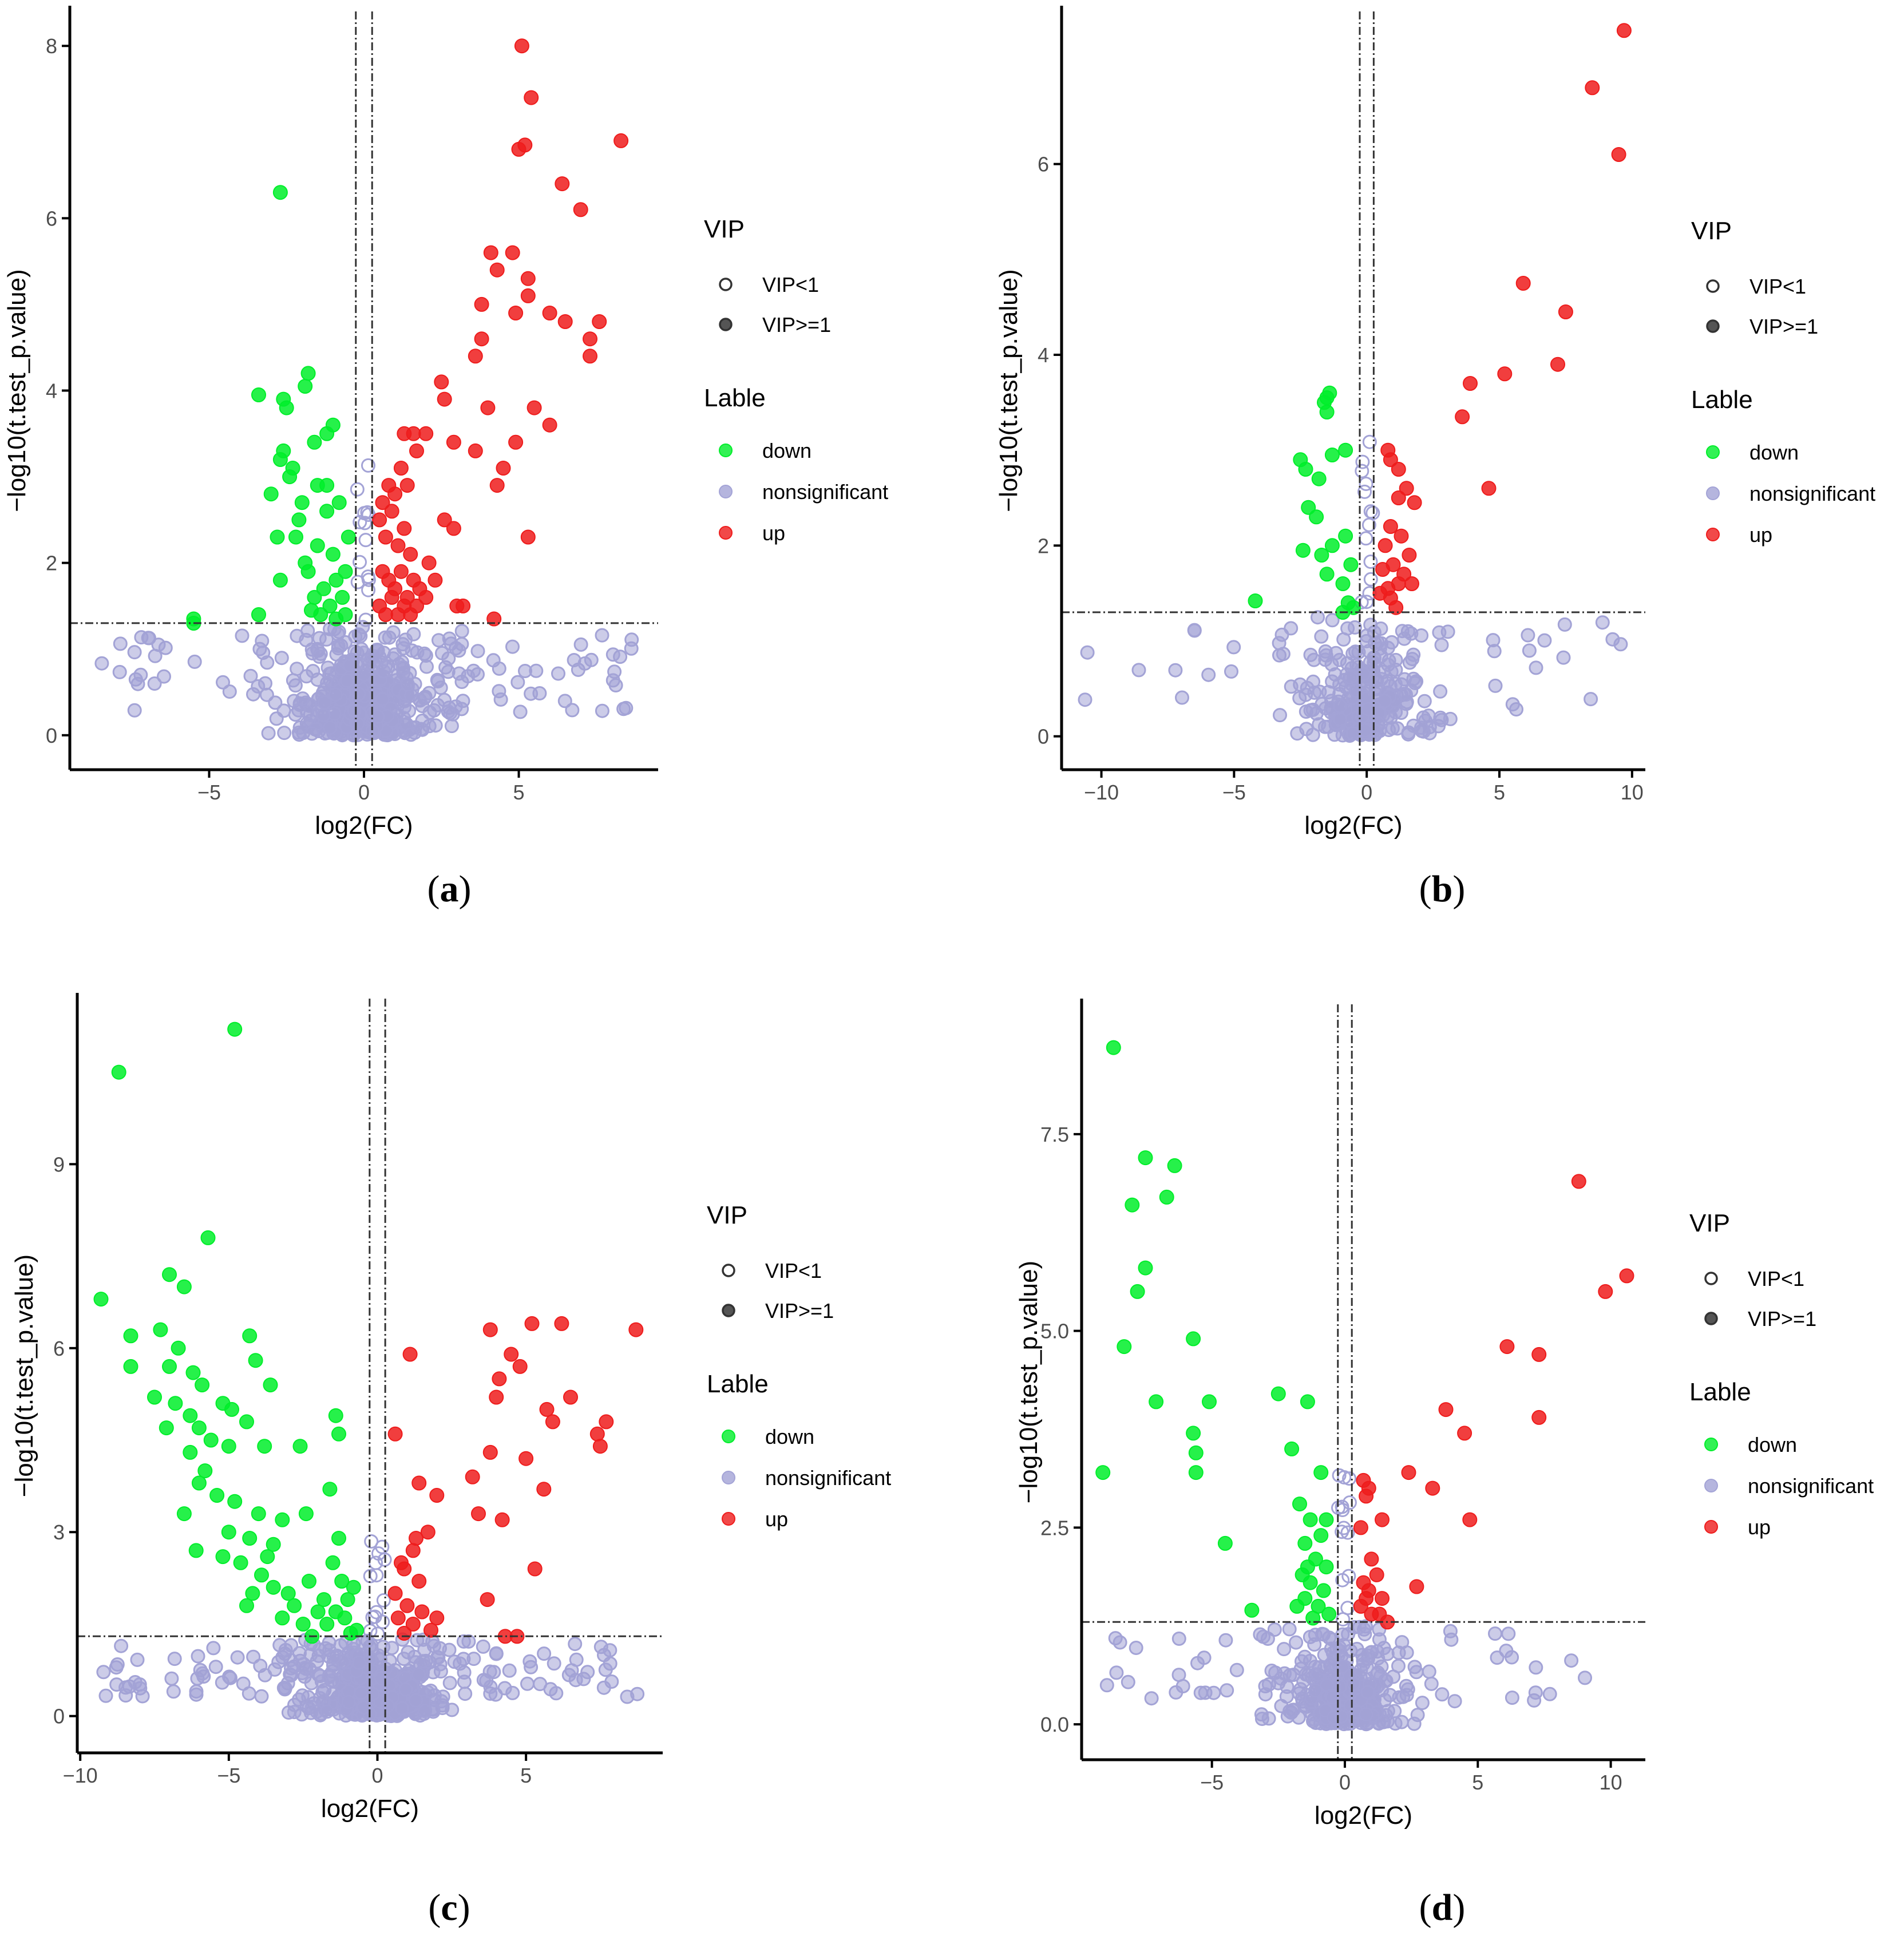  Describe the element at coordinates (17, 391) in the screenshot. I see `y-axis-title: −log10(t.test_p.value)` at that location.